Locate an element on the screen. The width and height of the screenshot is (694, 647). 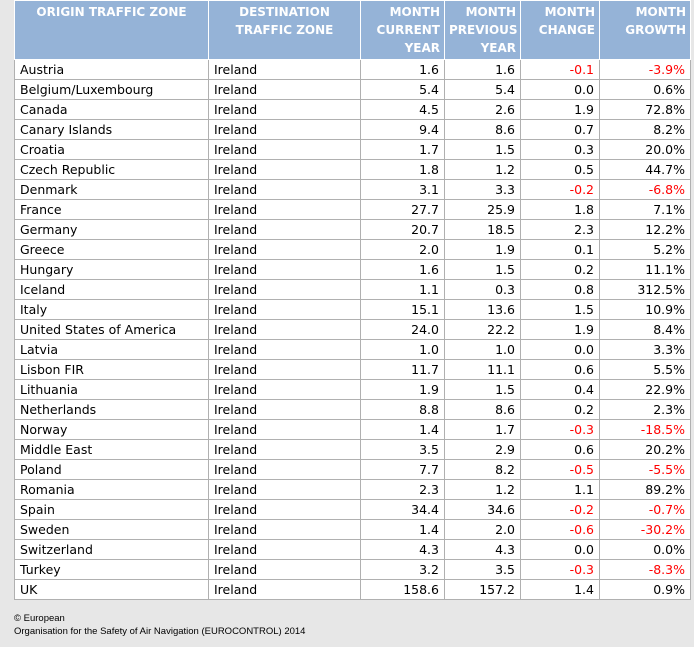
table-row: France Ireland 27.7 25.9 1.8 7.1% is located at coordinates (352, 209).